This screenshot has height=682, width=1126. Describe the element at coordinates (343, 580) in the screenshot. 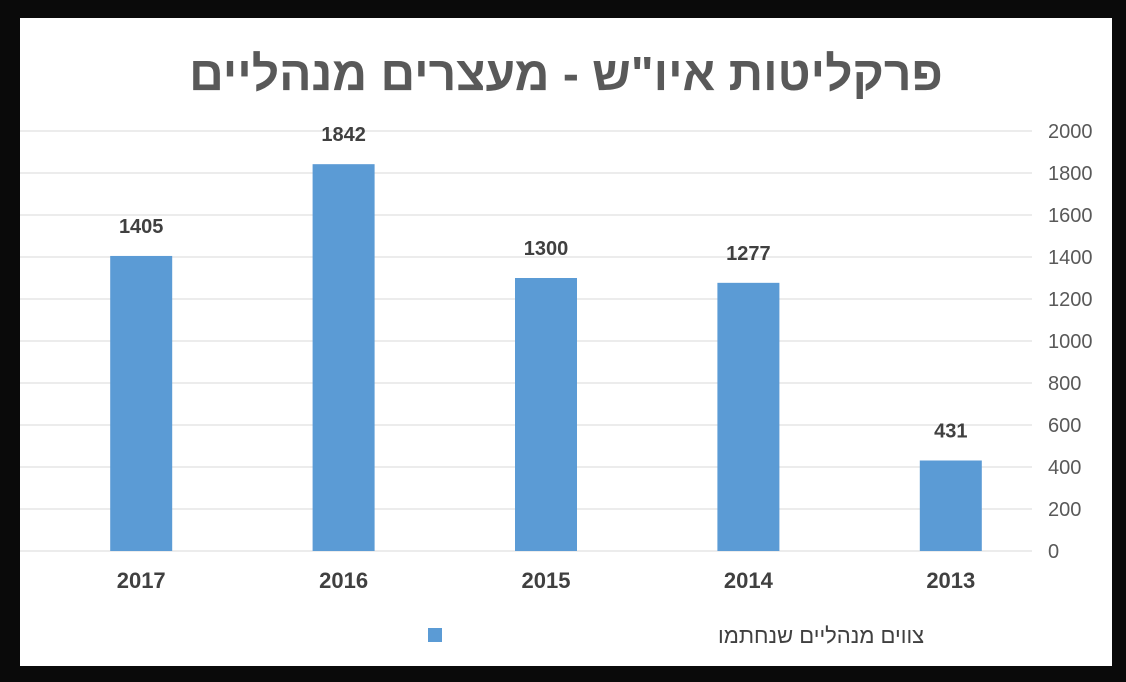

I see `x-tick-label: 2016` at that location.